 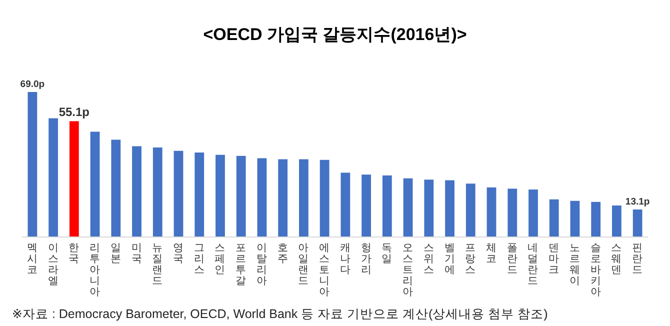 I want to click on text: ※자료 : Democracy Barometer, OECD, World Bank 등 자료 기반으로 계산(상세내용 첨부 참조), so click(x=280, y=314).